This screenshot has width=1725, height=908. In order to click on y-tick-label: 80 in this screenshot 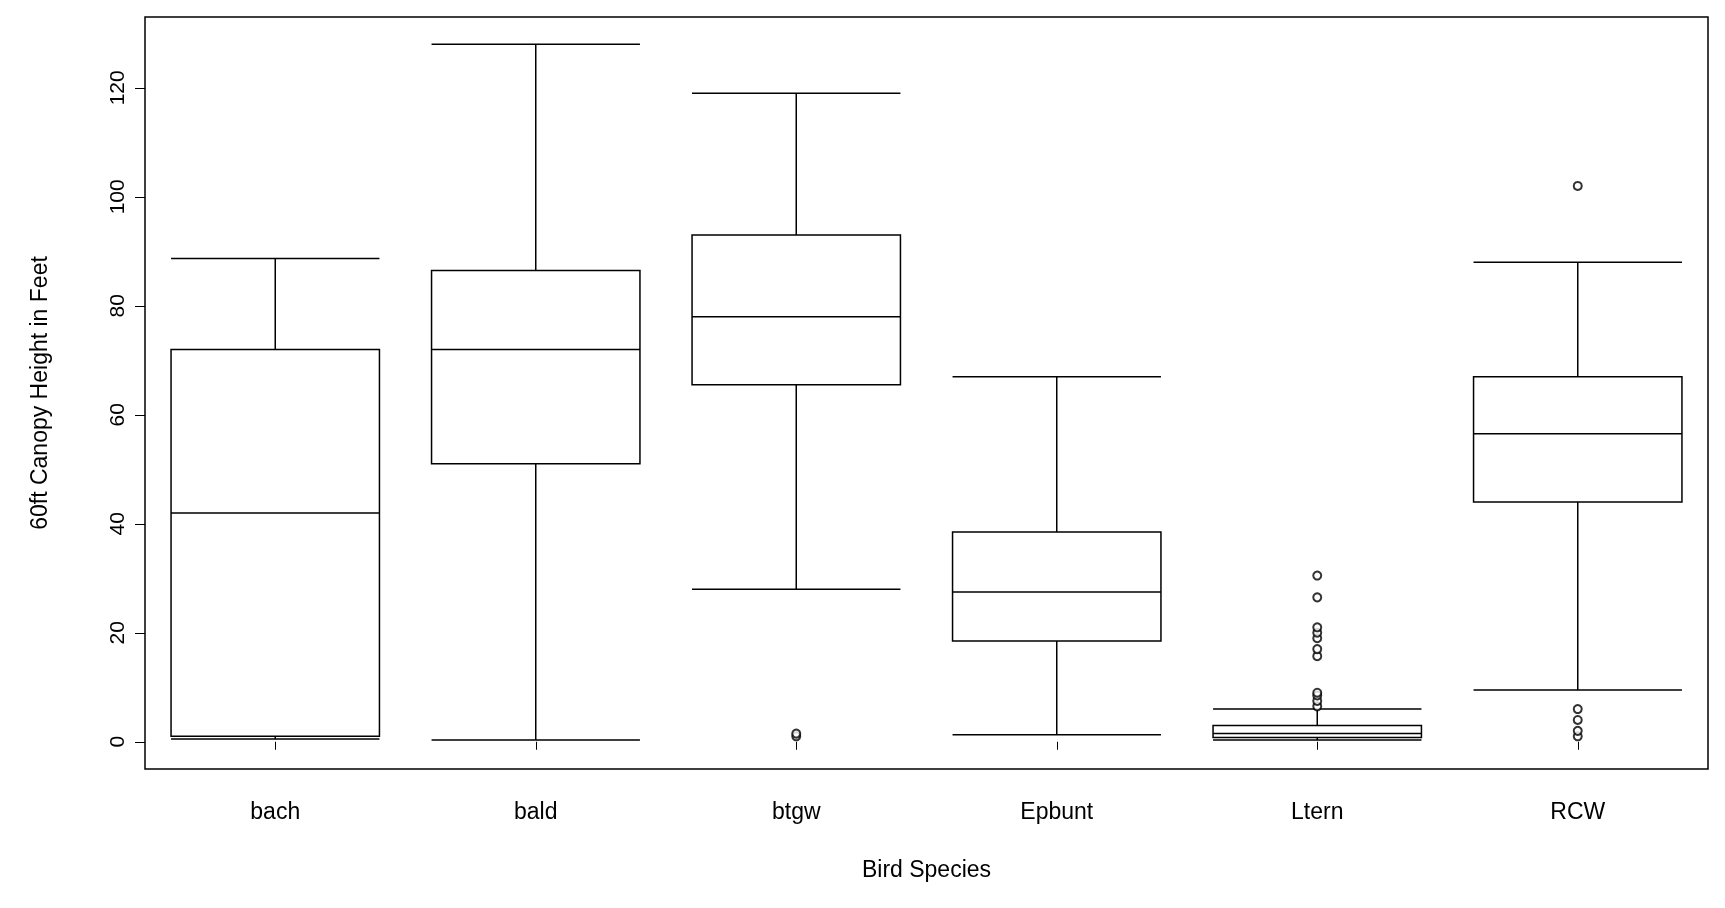, I will do `click(116, 306)`.